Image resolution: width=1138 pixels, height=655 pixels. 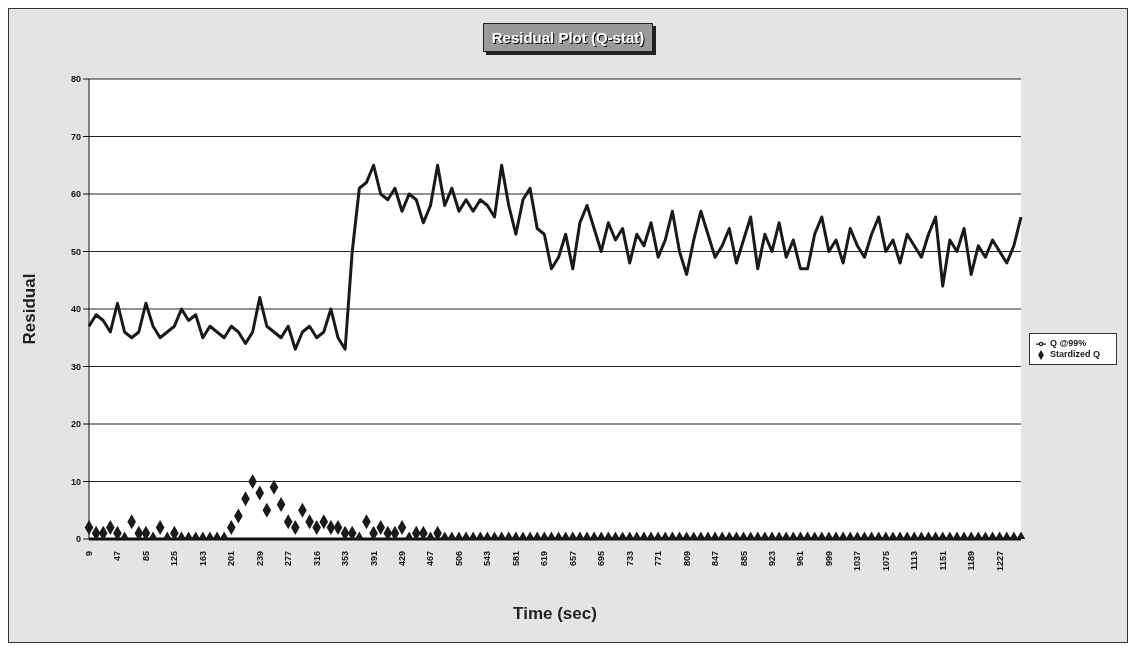 What do you see at coordinates (30, 309) in the screenshot?
I see `y-axis-title: Residual` at bounding box center [30, 309].